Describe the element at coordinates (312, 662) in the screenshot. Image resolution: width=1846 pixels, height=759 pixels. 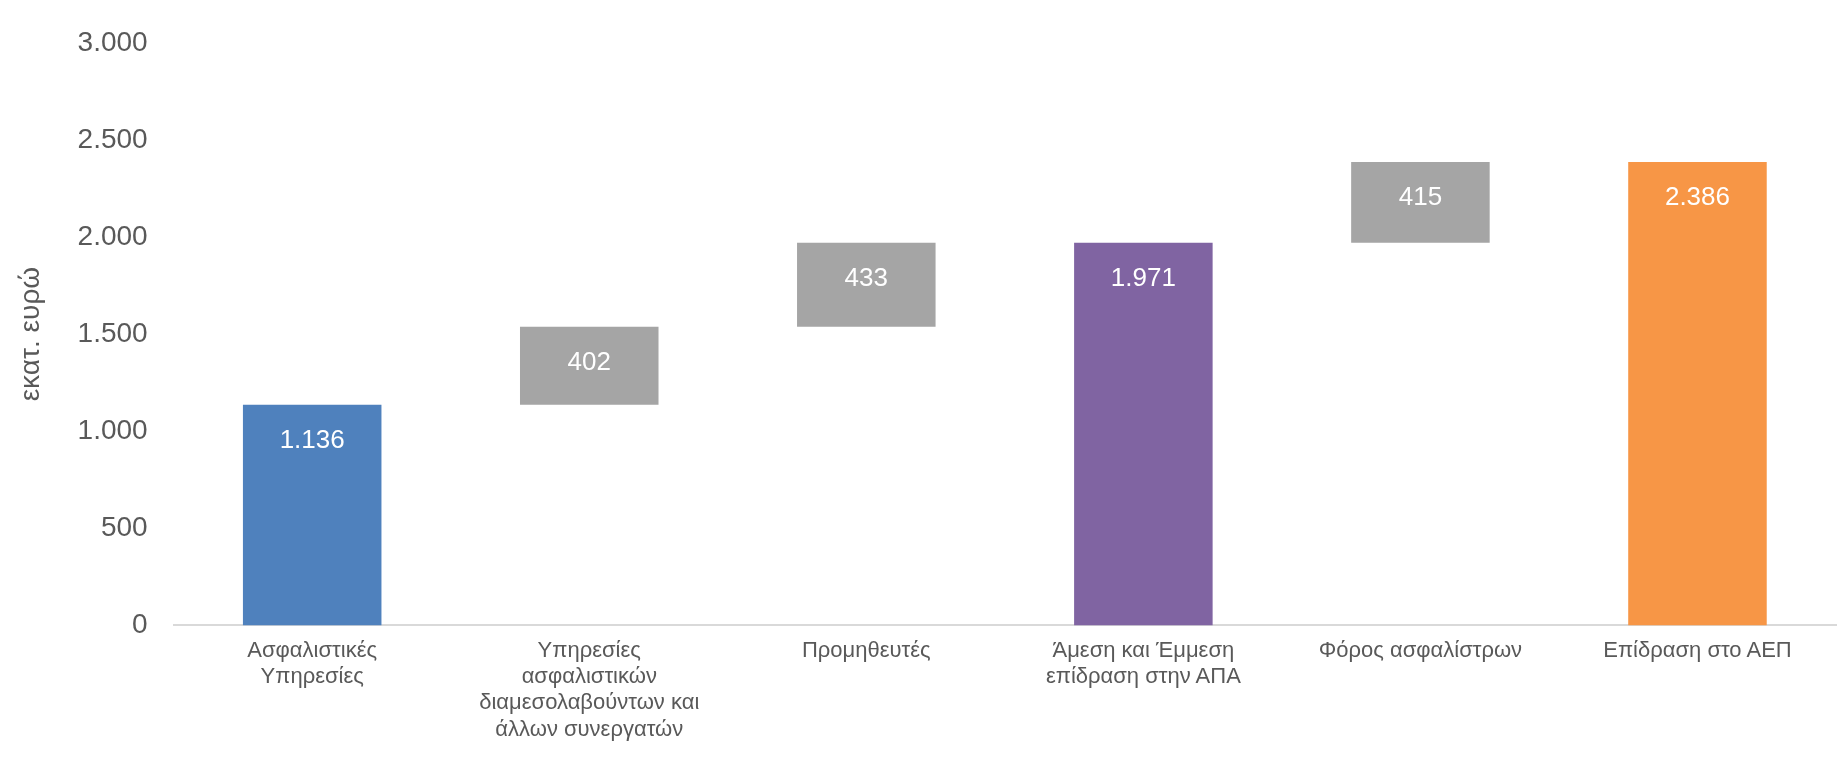
I see `x-tick-label: Ασφαλιστικές Υπηρεσίες` at that location.